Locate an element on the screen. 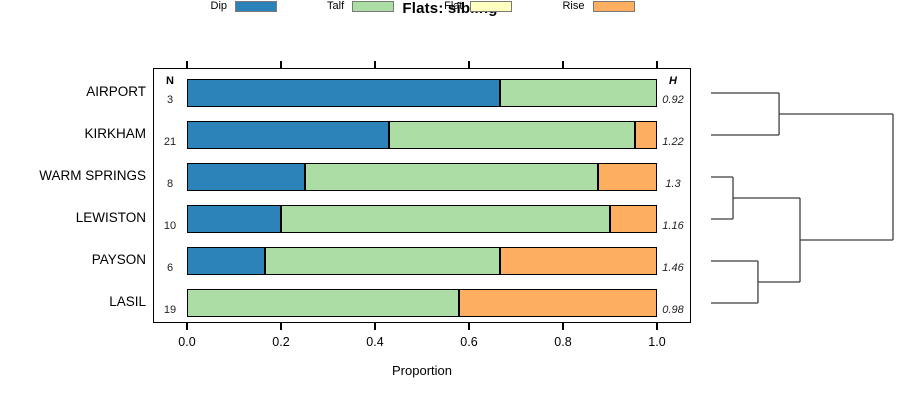 Image resolution: width=900 pixels, height=400 pixels. legend-item-rise: Rise is located at coordinates (598, 6).